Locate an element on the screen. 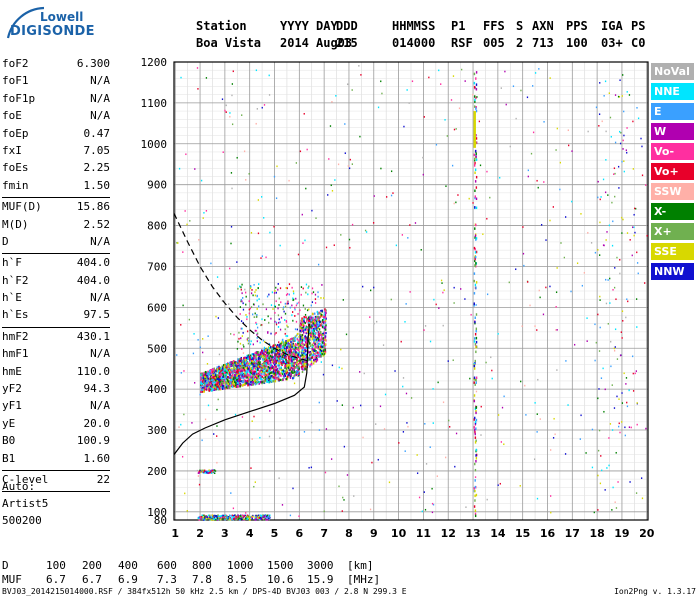 The image size is (700, 600). param-row: hmF1 N/A is located at coordinates (56, 353).